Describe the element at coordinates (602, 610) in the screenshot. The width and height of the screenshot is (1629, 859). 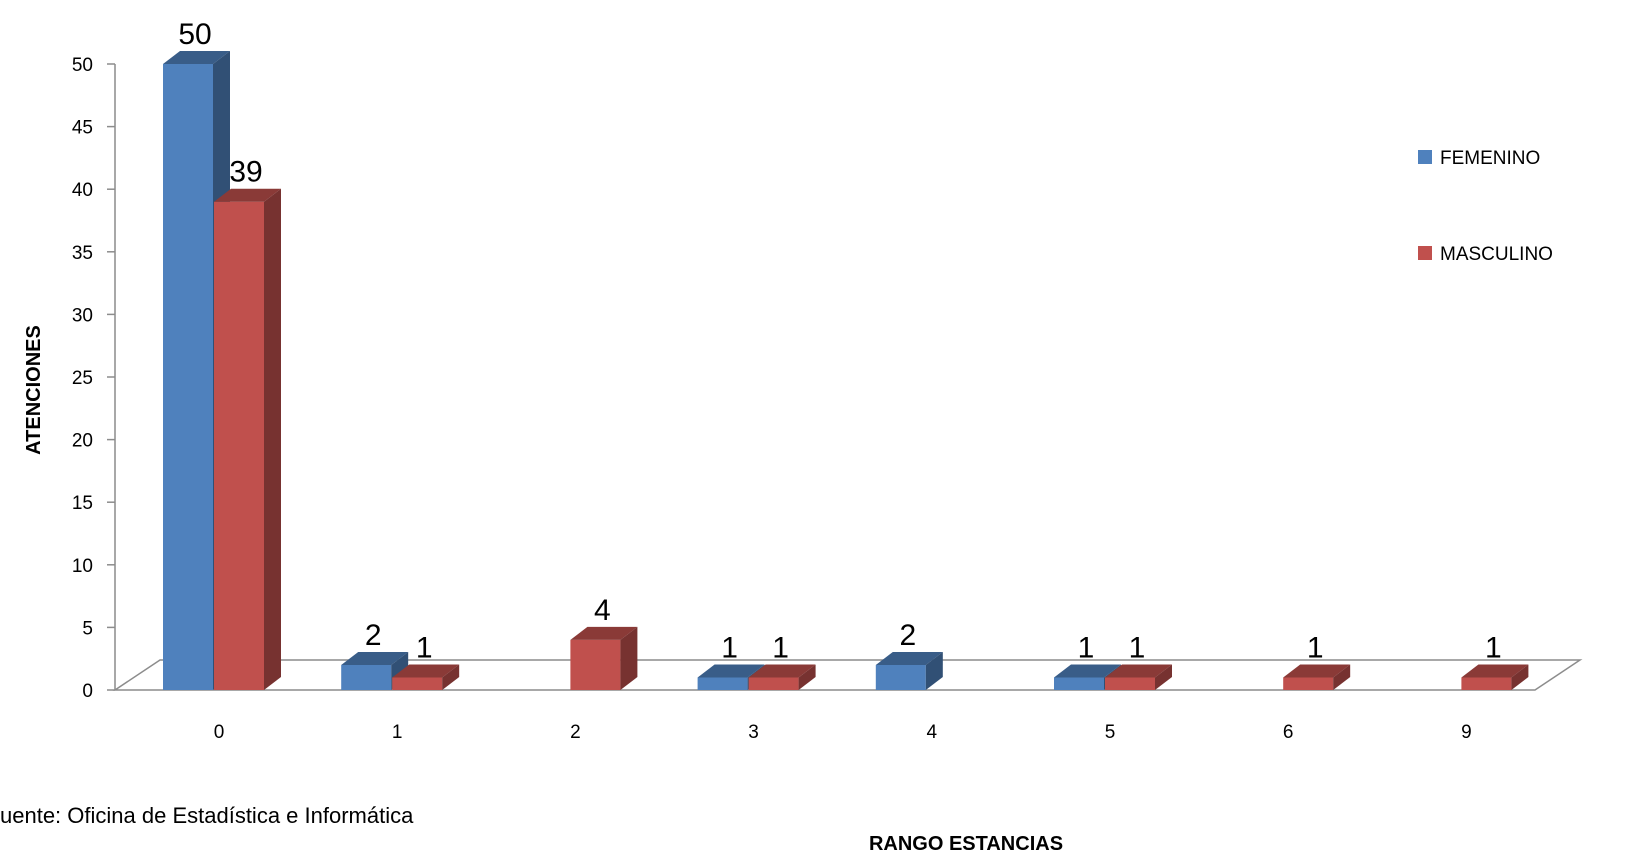
I see `data-label: 4` at that location.